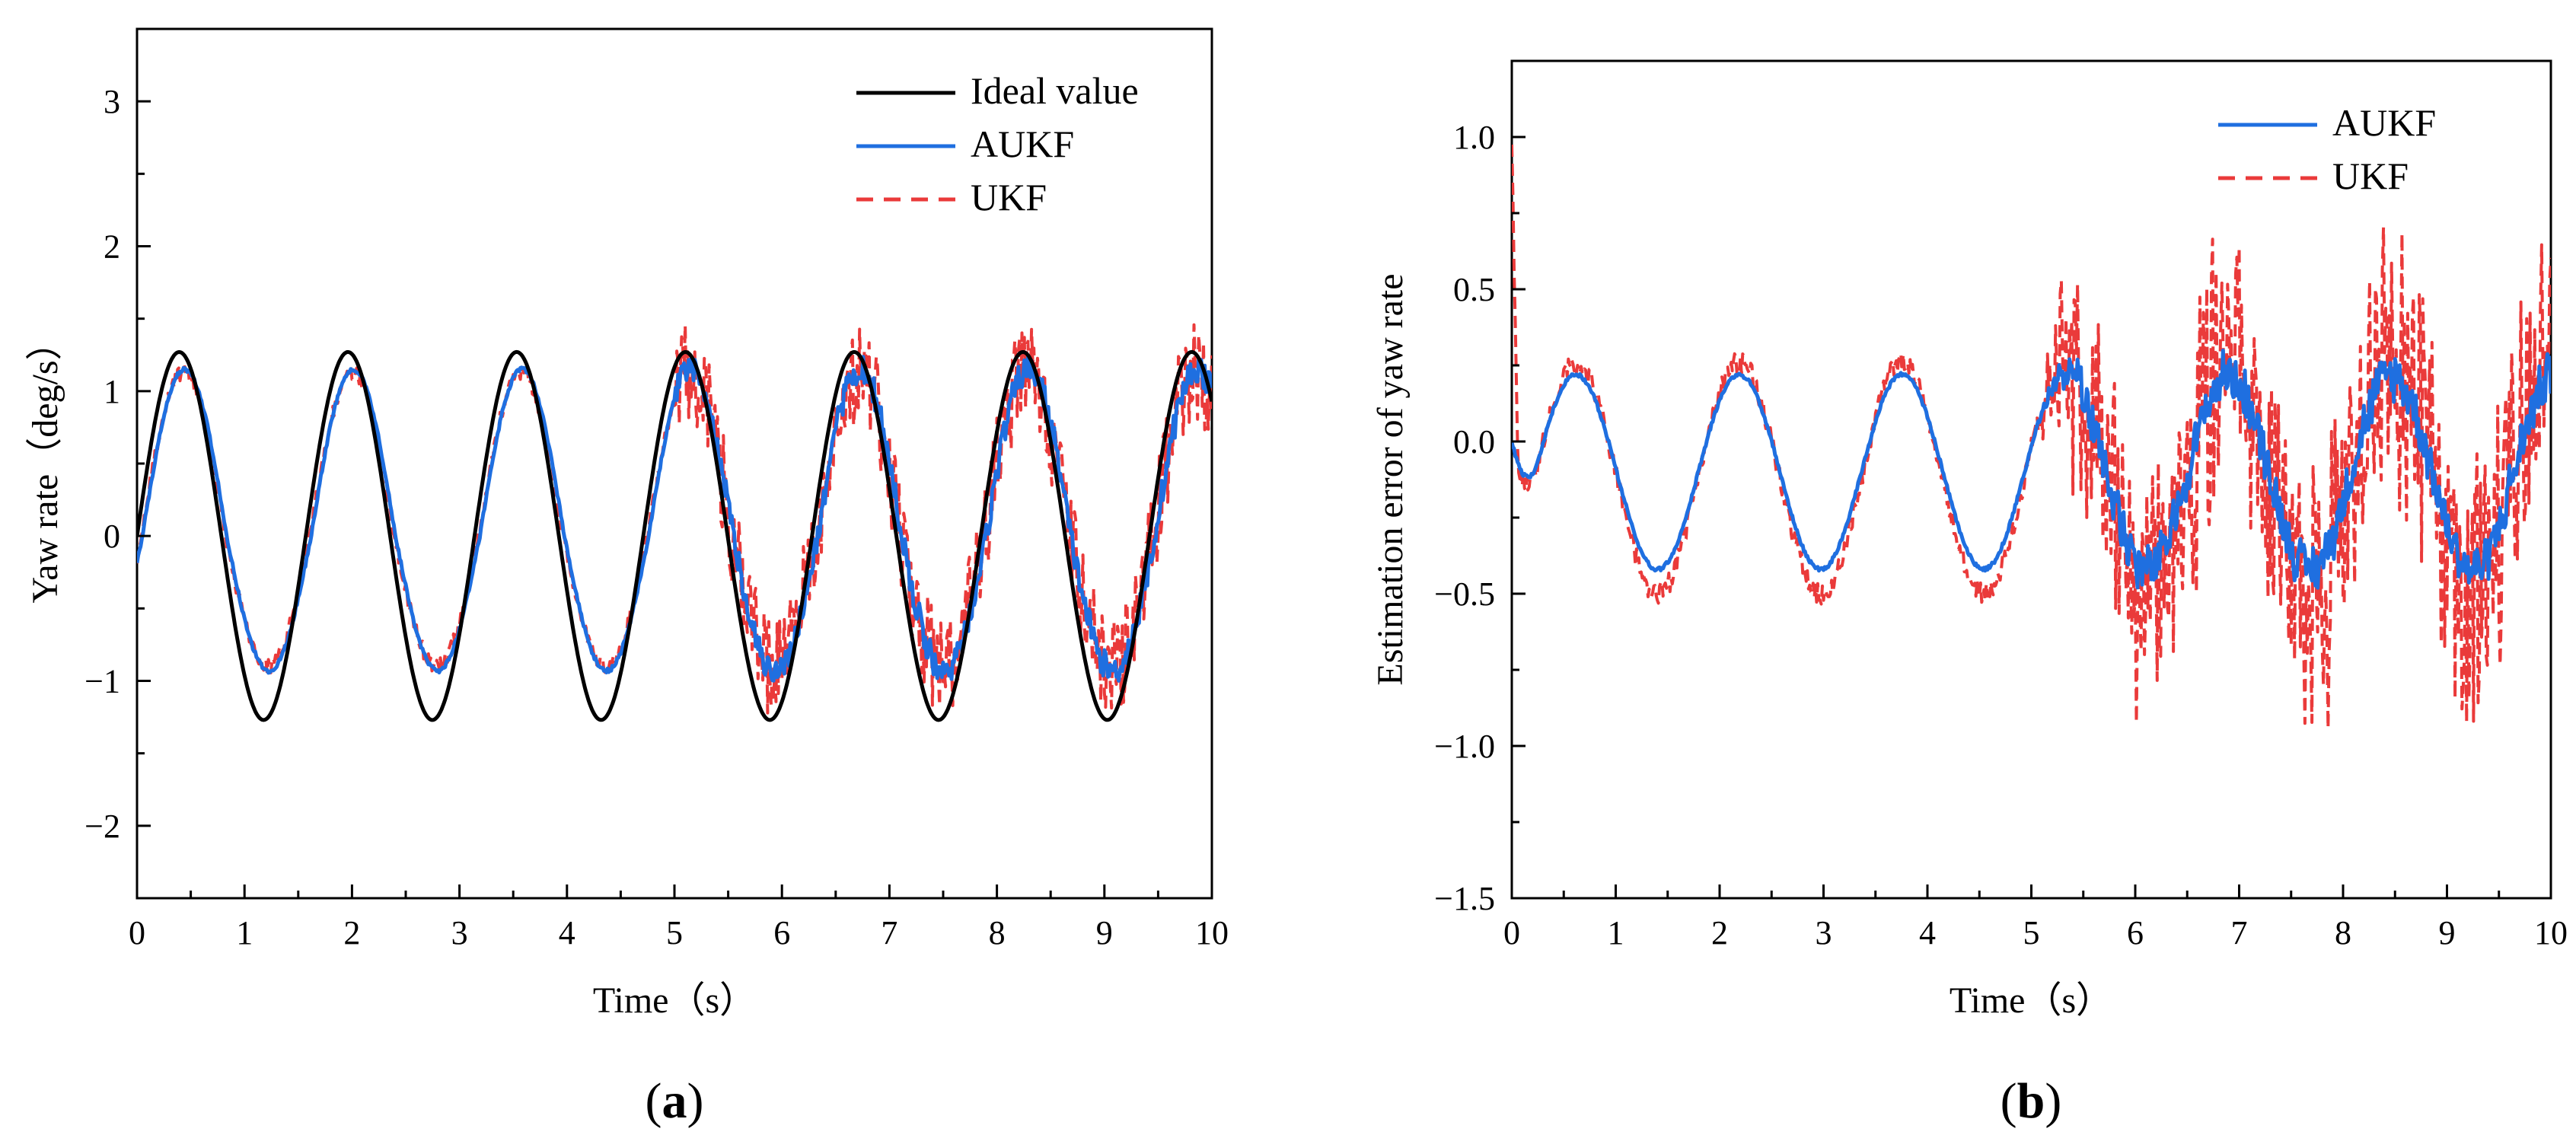 The image size is (2576, 1141). What do you see at coordinates (2053, 1101) in the screenshot?
I see `panel-b-label-close: )` at bounding box center [2053, 1101].